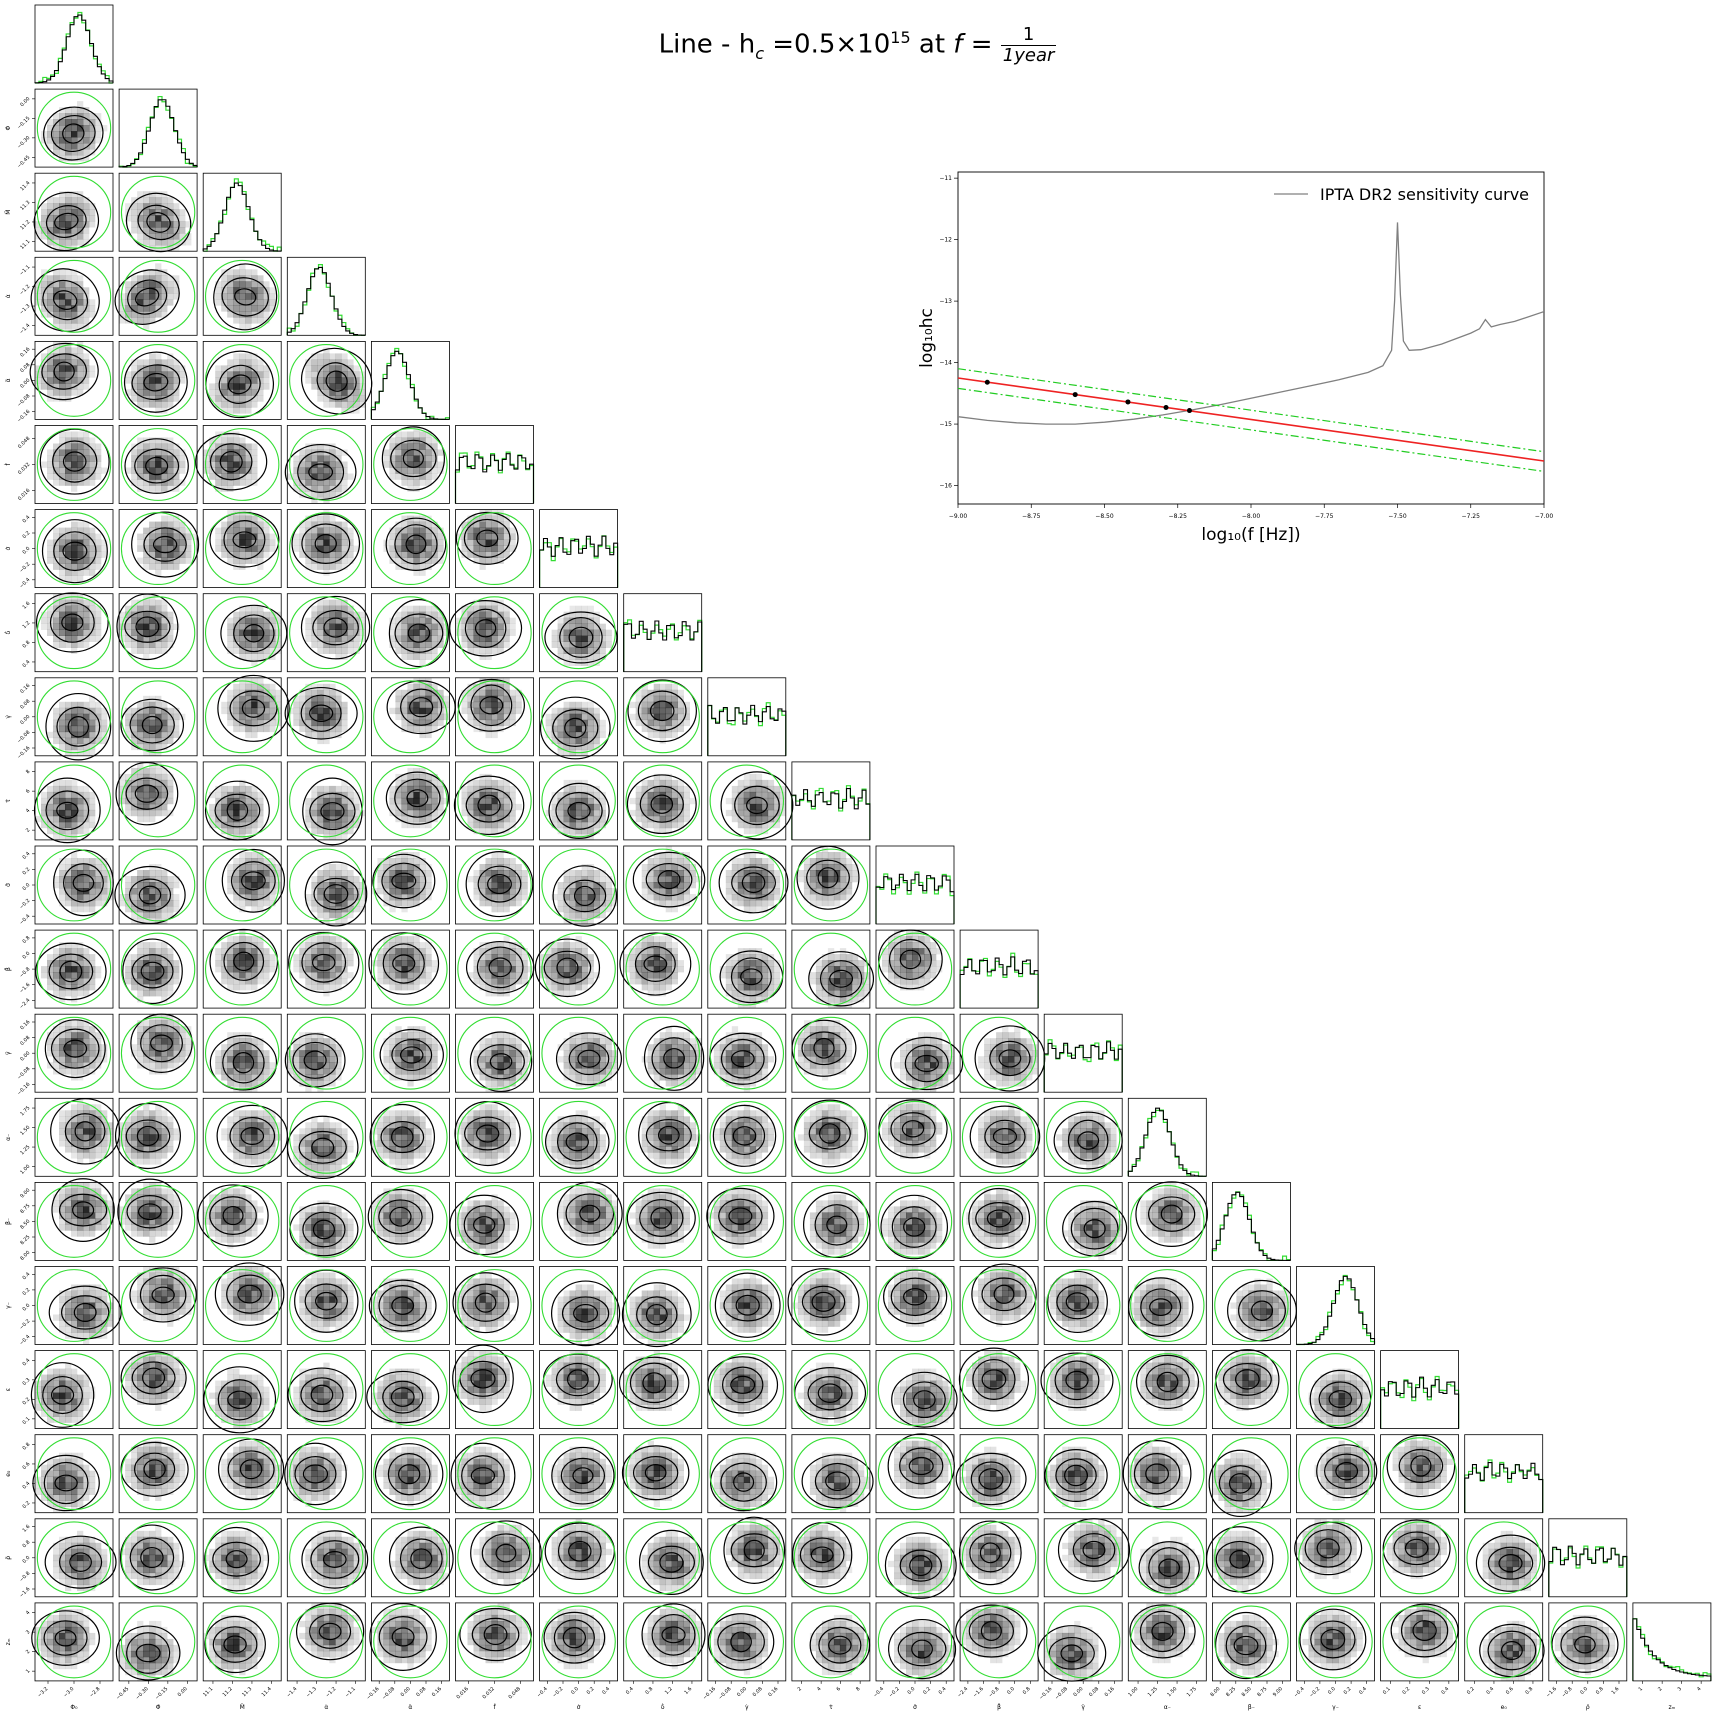 This screenshot has width=1715, height=1715. I want to click on prior-contour, so click(158, 296).